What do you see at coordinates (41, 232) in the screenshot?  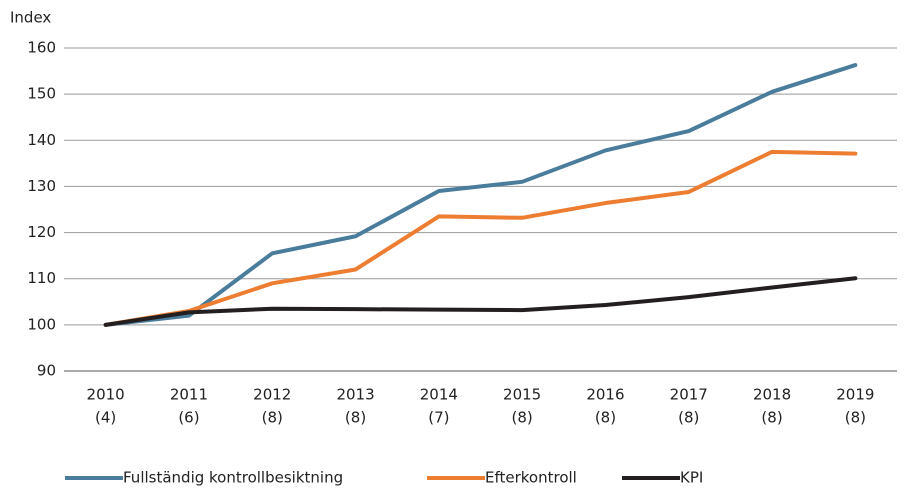 I see `y-tick-label: 120` at bounding box center [41, 232].